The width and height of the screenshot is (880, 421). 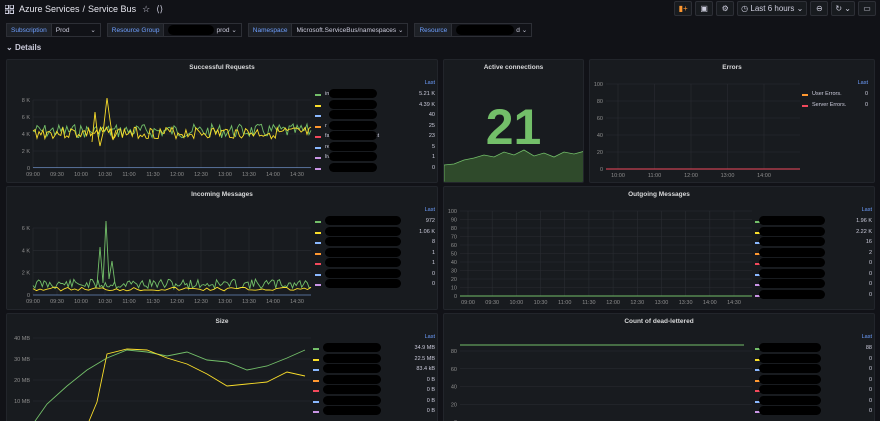 What do you see at coordinates (725, 8) in the screenshot?
I see `settings-button: ⚙` at bounding box center [725, 8].